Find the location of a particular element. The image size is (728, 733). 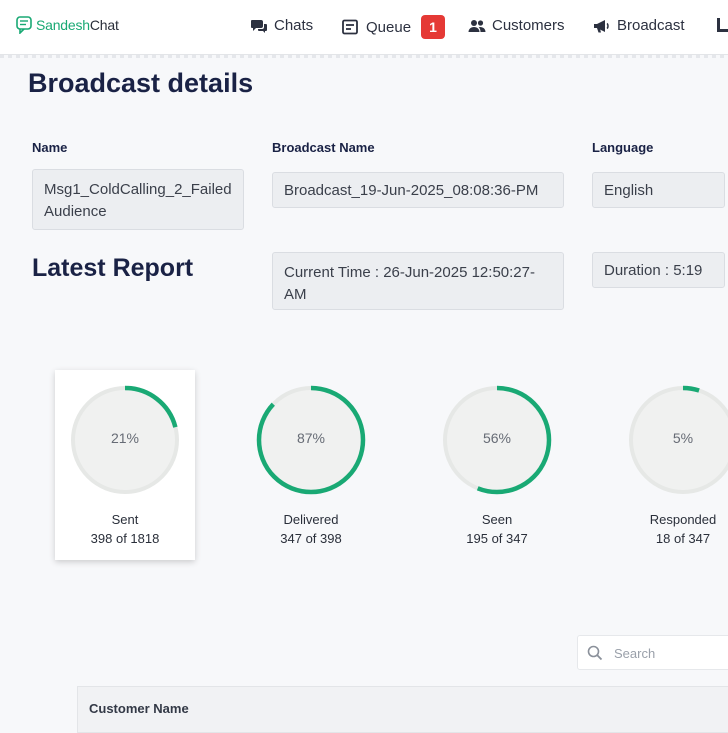

nav-customers: Customers is located at coordinates (516, 25).